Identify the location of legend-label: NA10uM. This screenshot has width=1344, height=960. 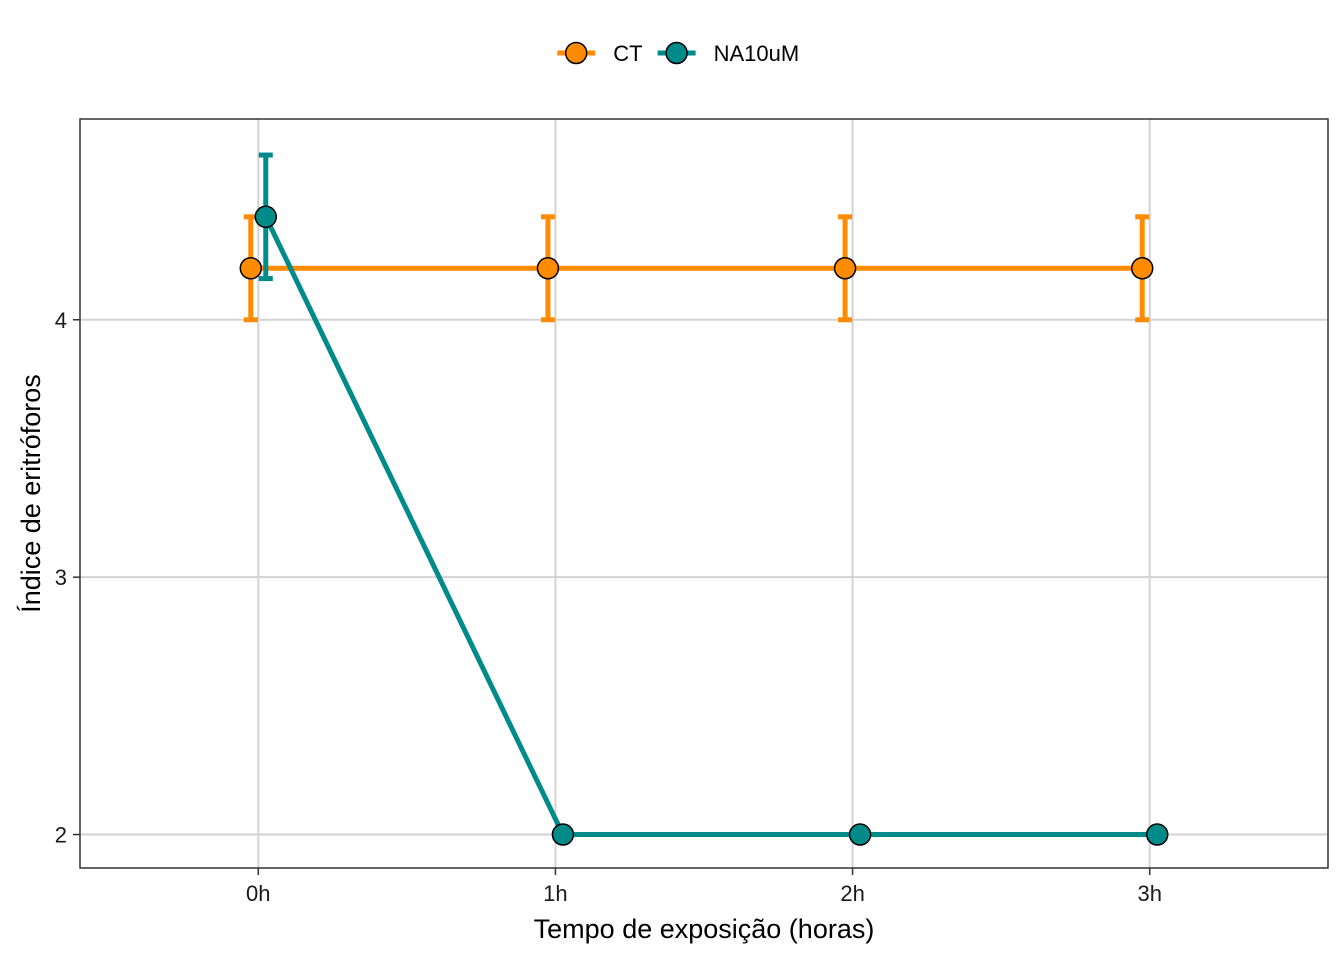
(757, 53).